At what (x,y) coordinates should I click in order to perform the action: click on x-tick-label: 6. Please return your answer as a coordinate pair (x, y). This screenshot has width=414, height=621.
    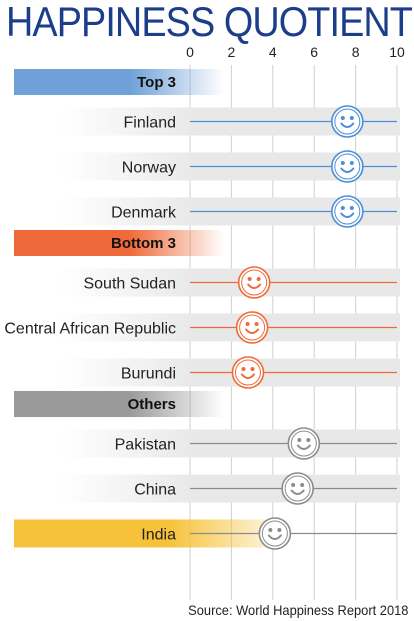
    Looking at the image, I should click on (314, 52).